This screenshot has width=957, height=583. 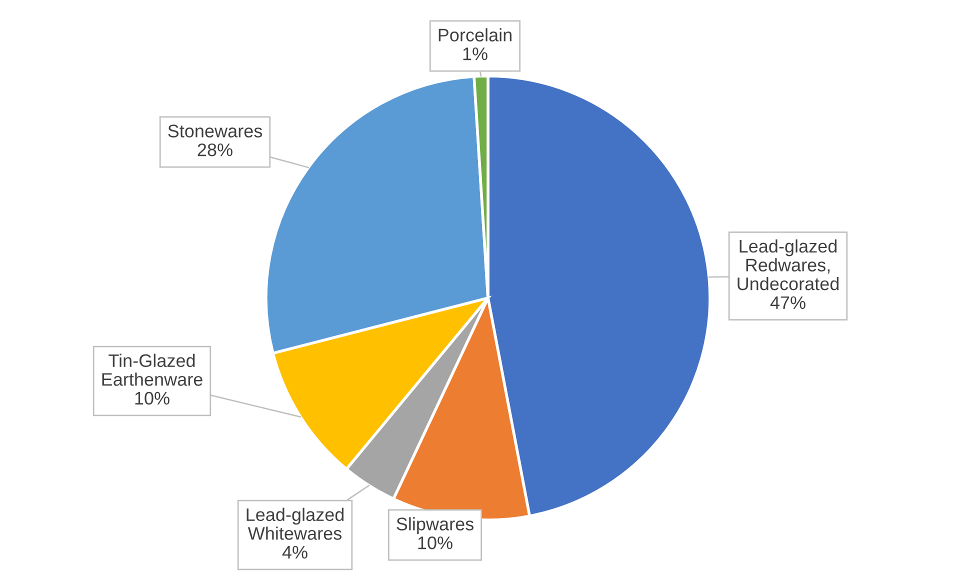 I want to click on slice-label: Porcelain, so click(x=475, y=35).